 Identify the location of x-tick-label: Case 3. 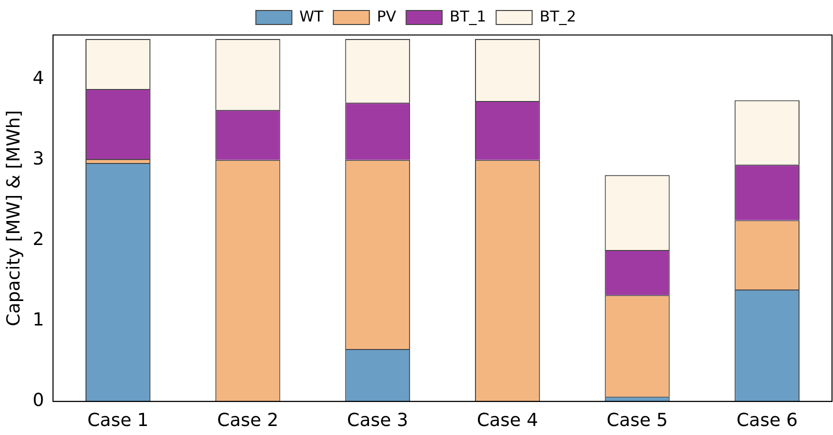
(377, 420).